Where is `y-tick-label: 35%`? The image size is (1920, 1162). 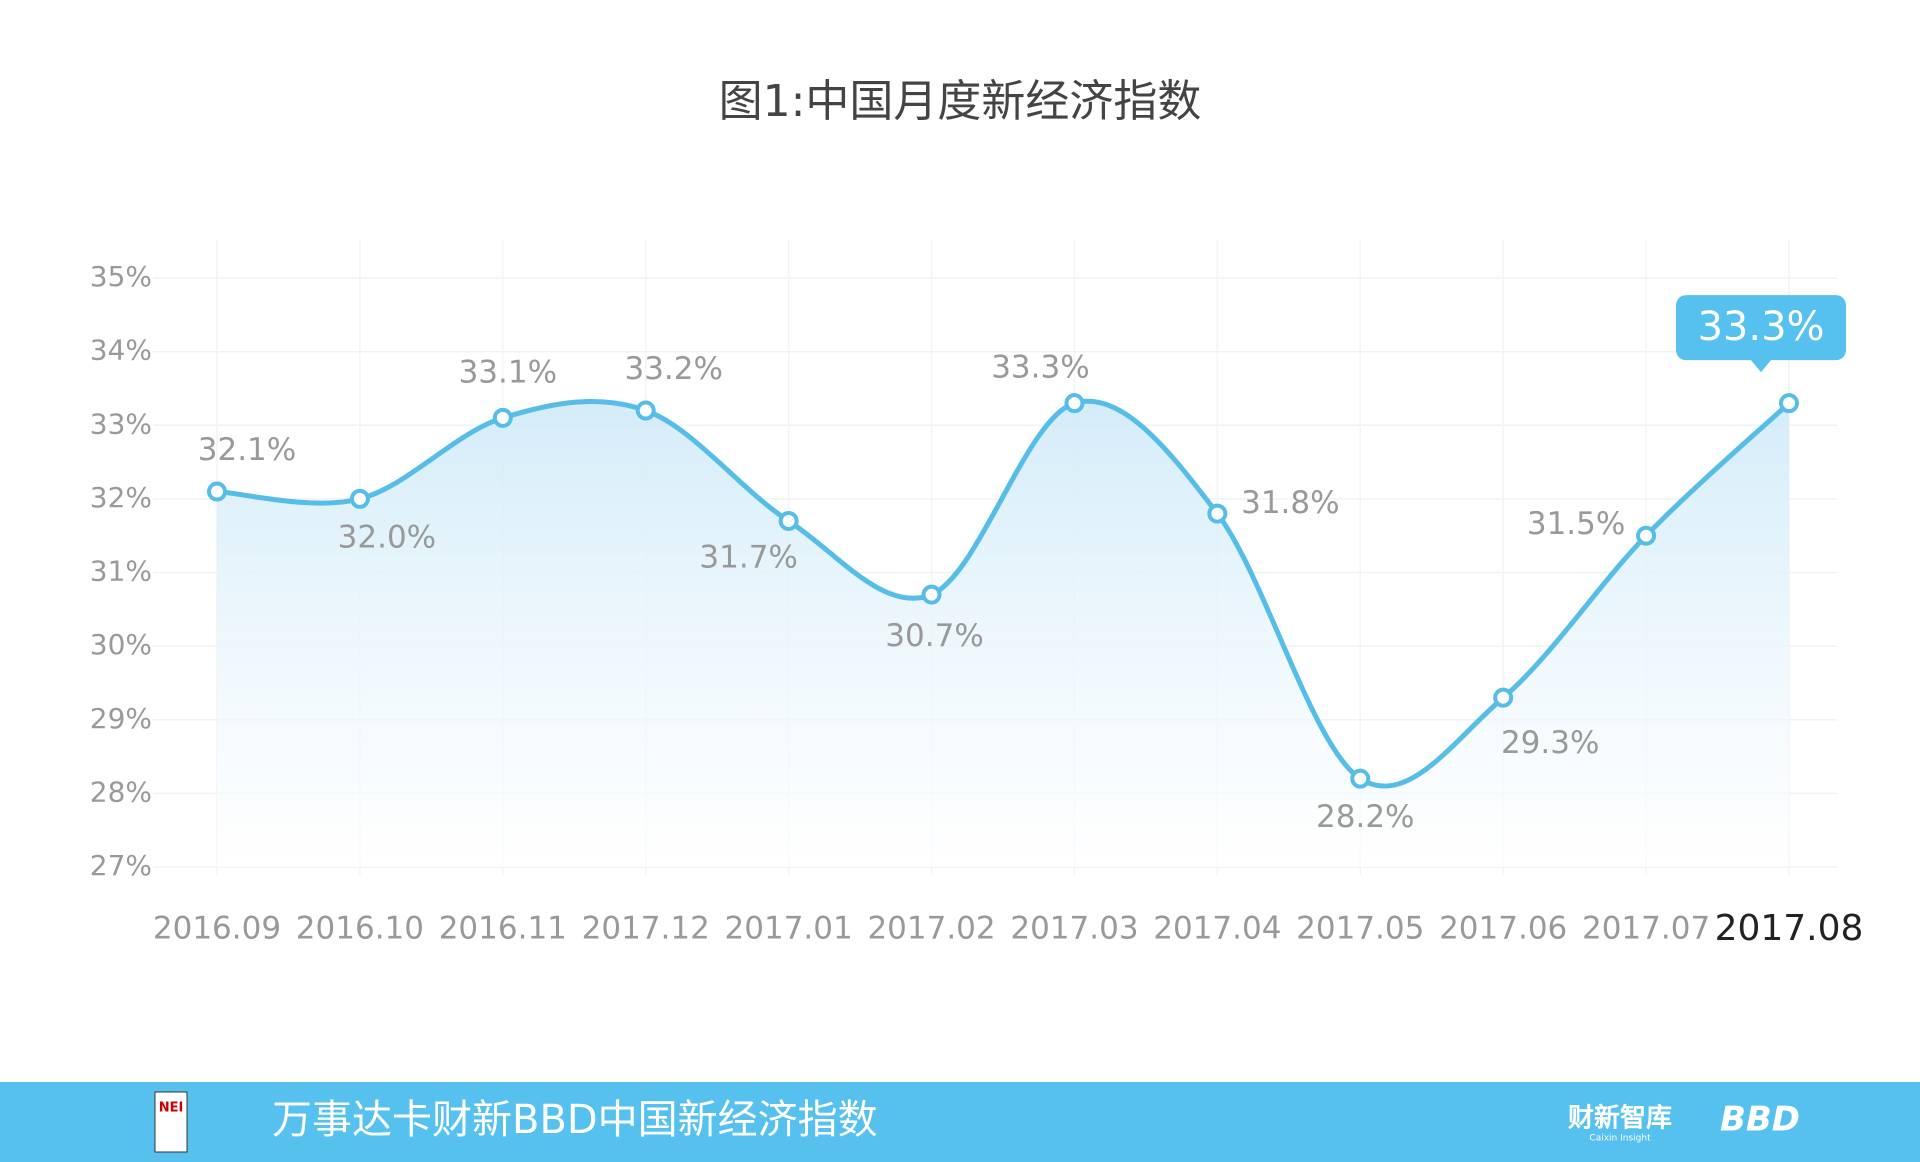 y-tick-label: 35% is located at coordinates (121, 276).